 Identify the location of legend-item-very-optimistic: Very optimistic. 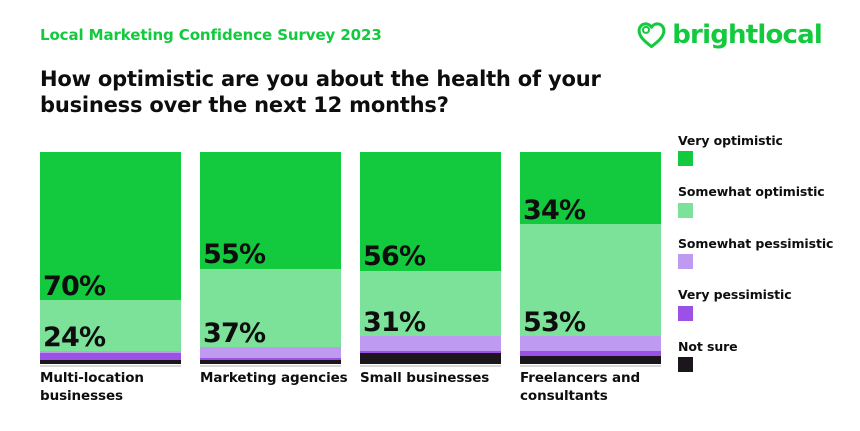
(768, 150).